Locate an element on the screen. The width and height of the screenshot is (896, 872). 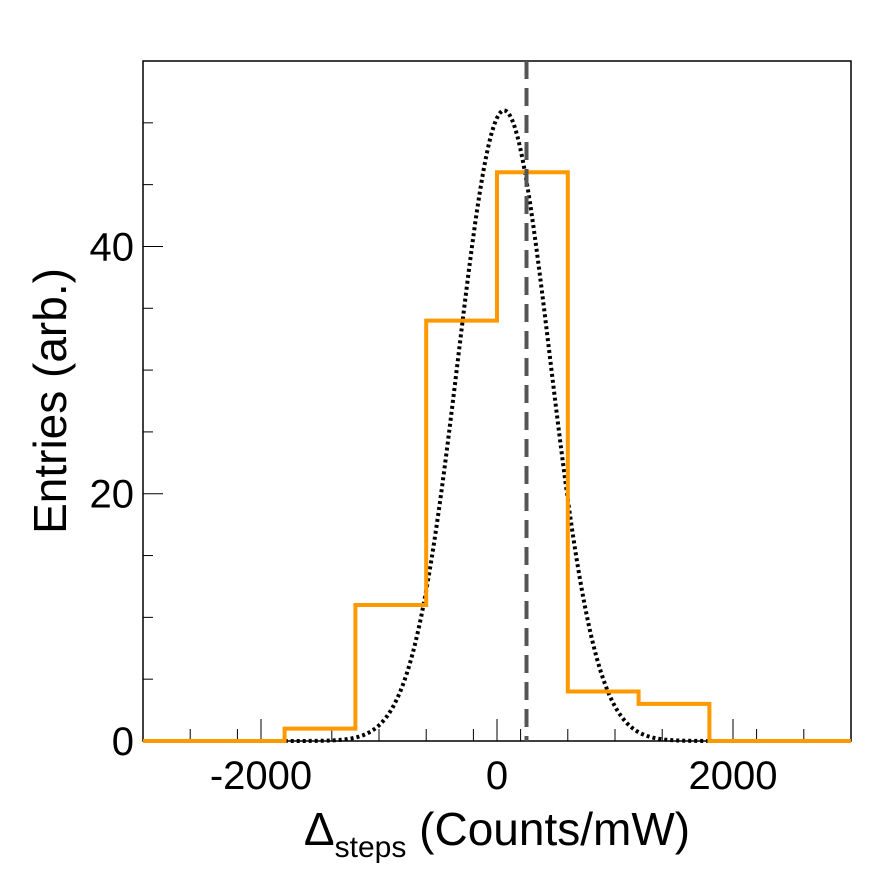
x-axis-title-subscript: steps is located at coordinates (371, 847).